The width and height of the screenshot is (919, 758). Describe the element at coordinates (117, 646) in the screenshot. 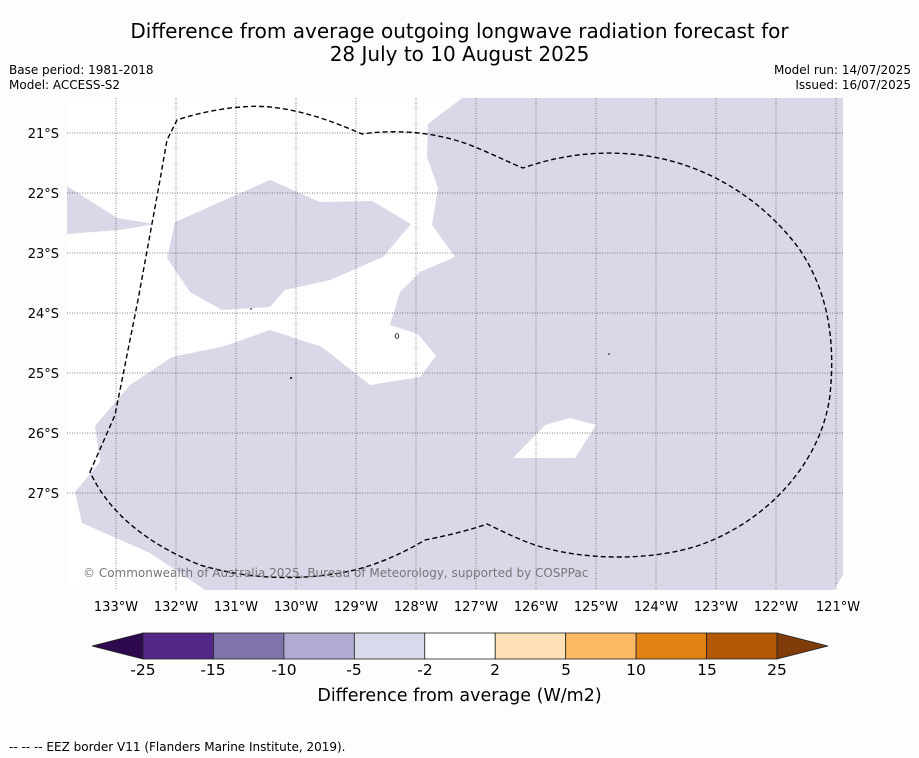

I see `colorbar-extend-low` at that location.